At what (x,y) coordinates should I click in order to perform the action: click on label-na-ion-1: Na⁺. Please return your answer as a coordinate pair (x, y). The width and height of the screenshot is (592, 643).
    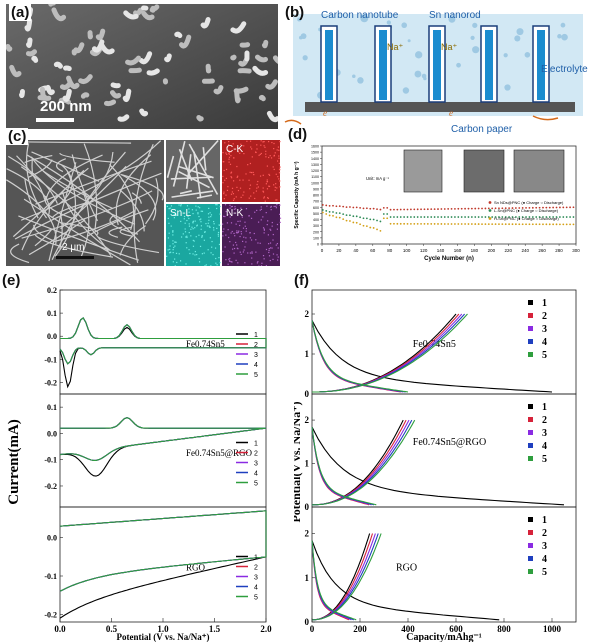
    Looking at the image, I should click on (395, 47).